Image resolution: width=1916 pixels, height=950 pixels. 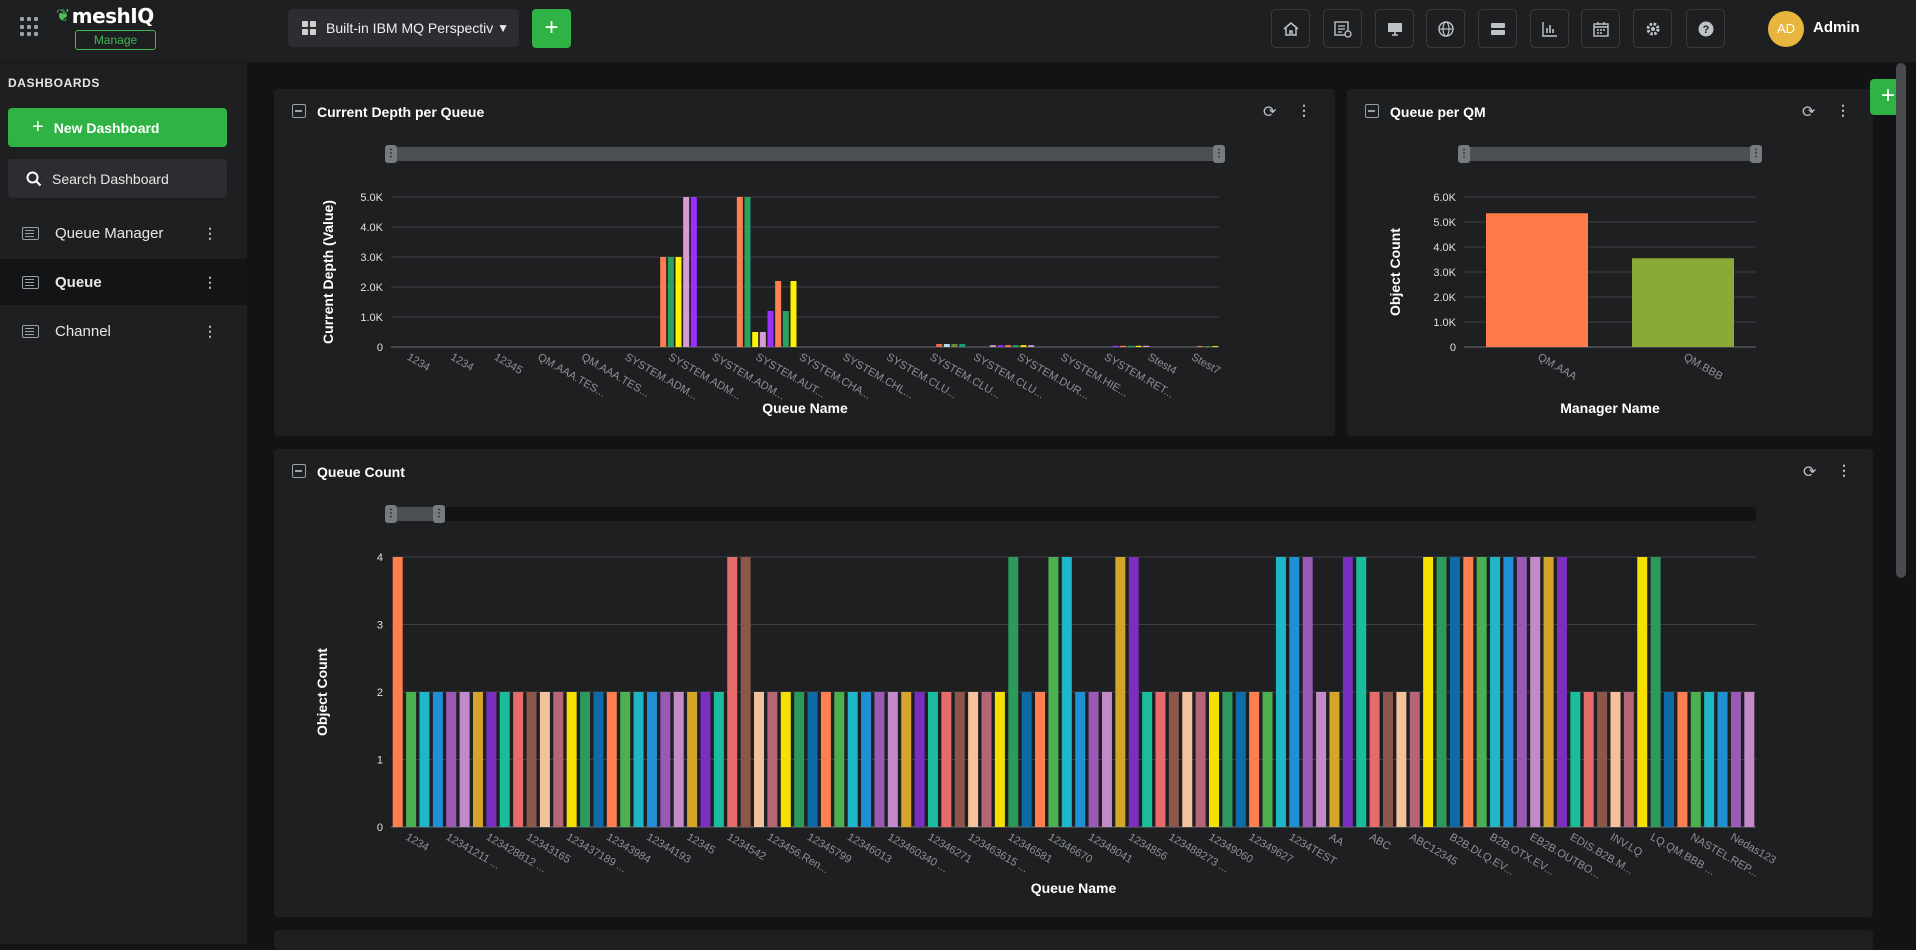 What do you see at coordinates (78, 282) in the screenshot?
I see `sidebar-item-label: Queue` at bounding box center [78, 282].